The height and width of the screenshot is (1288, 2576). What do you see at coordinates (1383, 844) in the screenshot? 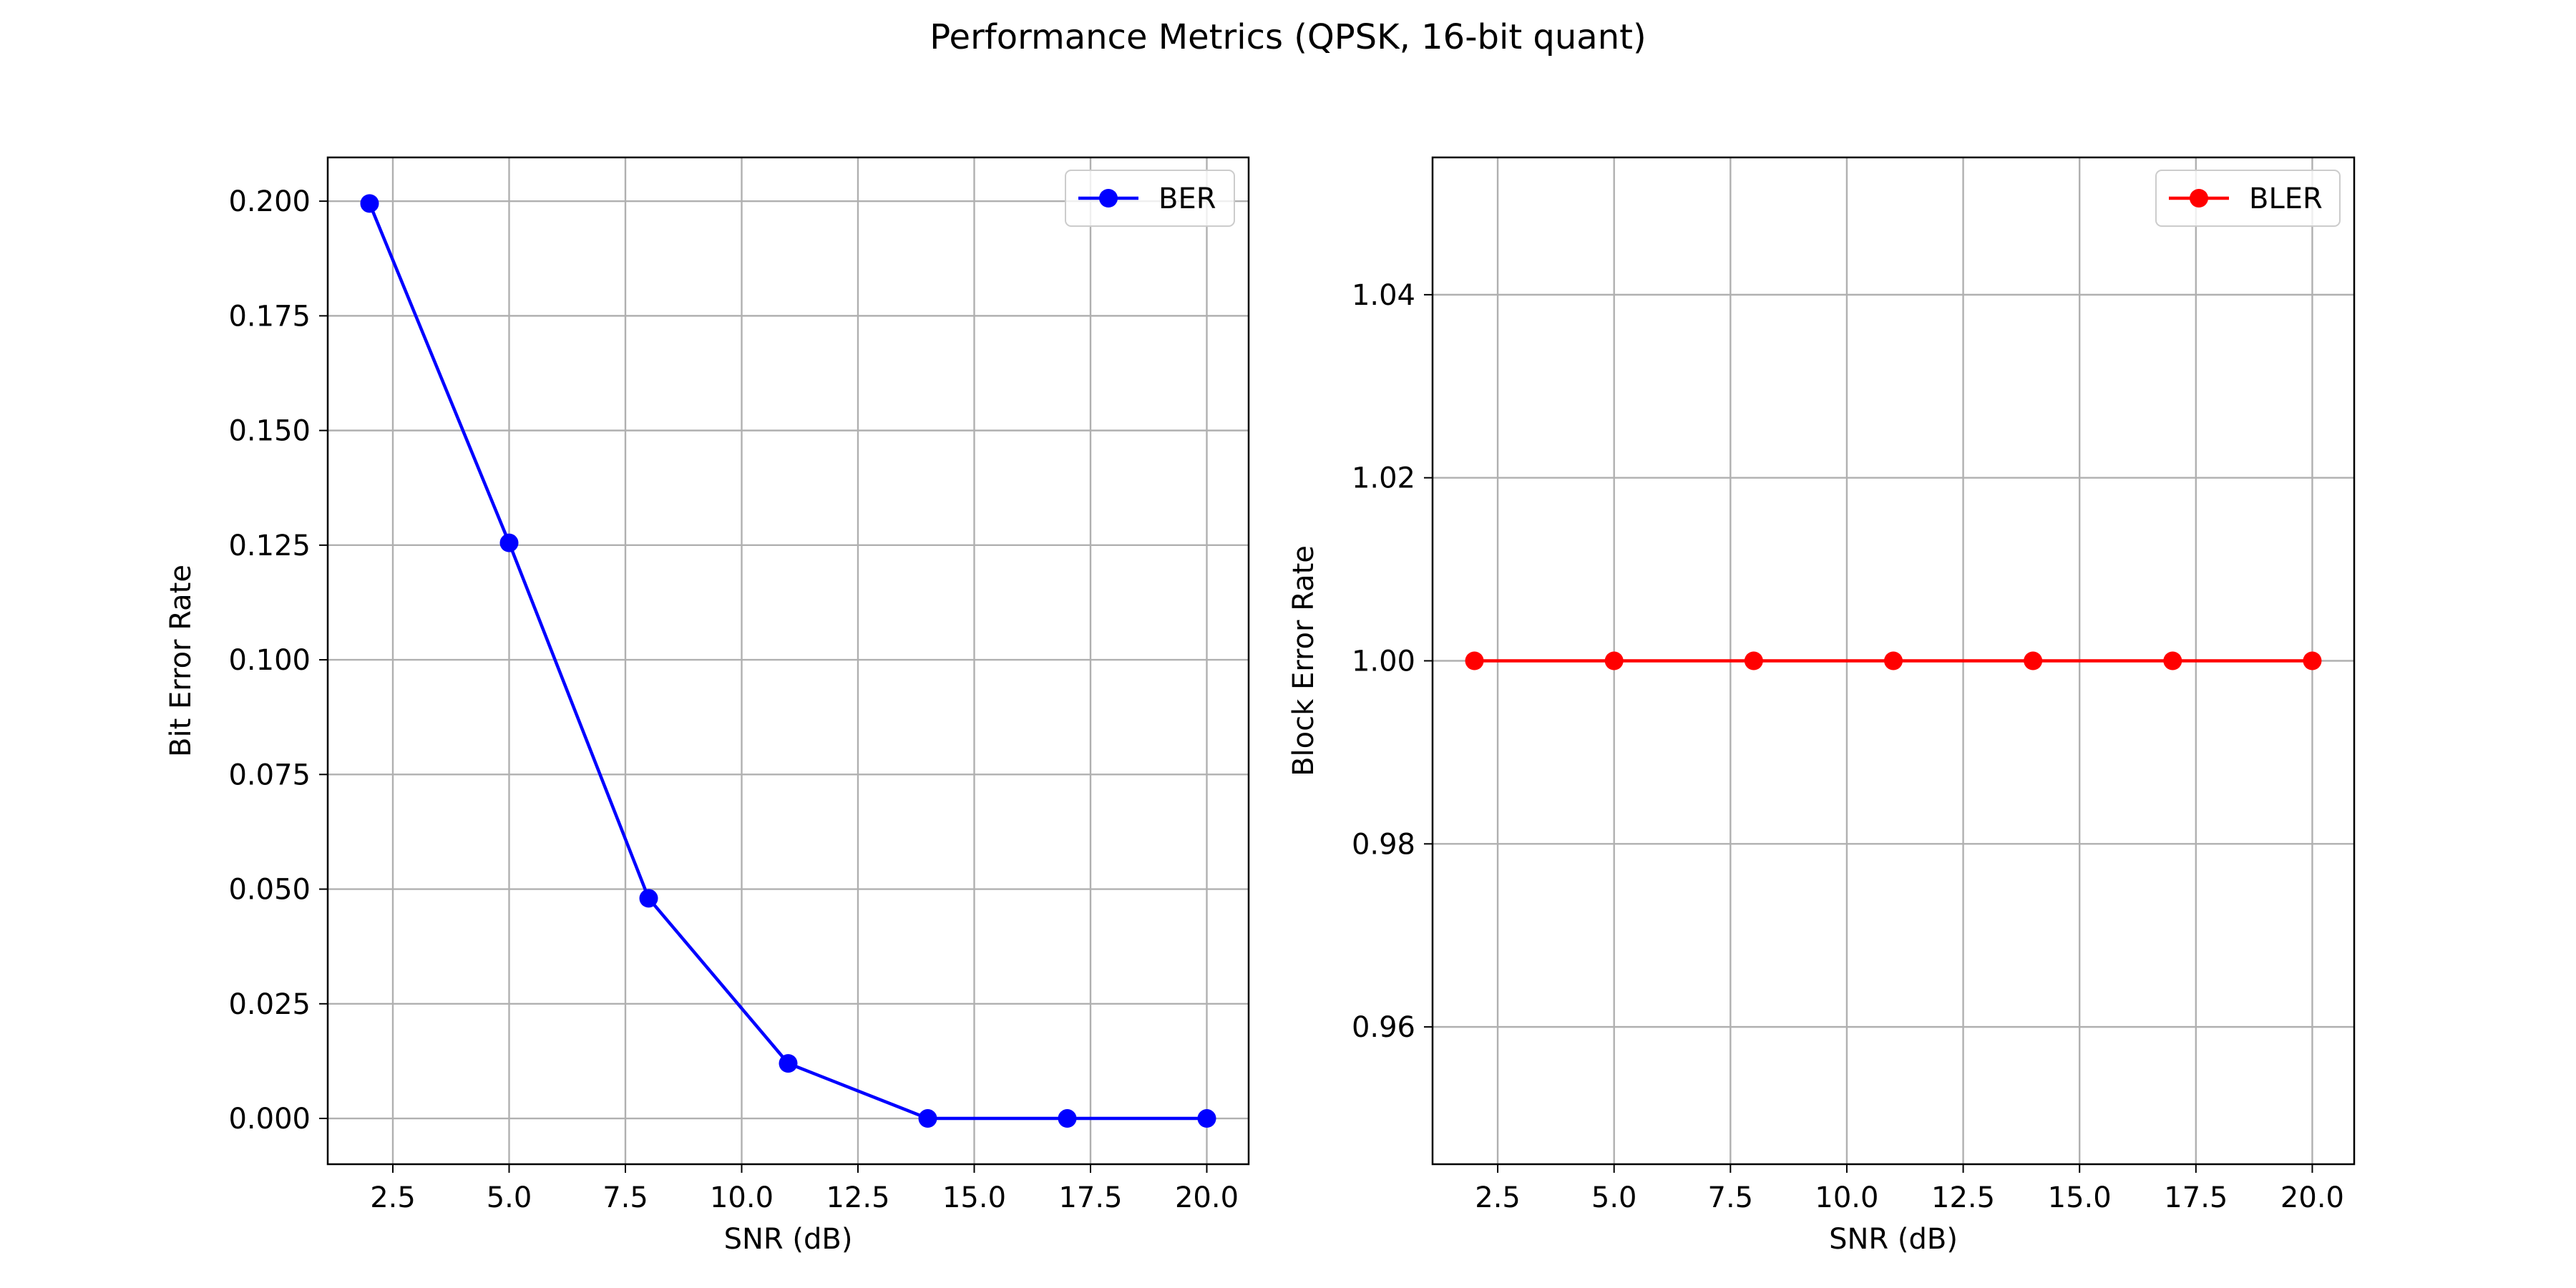
I see `bler-y-tick-label: 0.98` at bounding box center [1383, 844].